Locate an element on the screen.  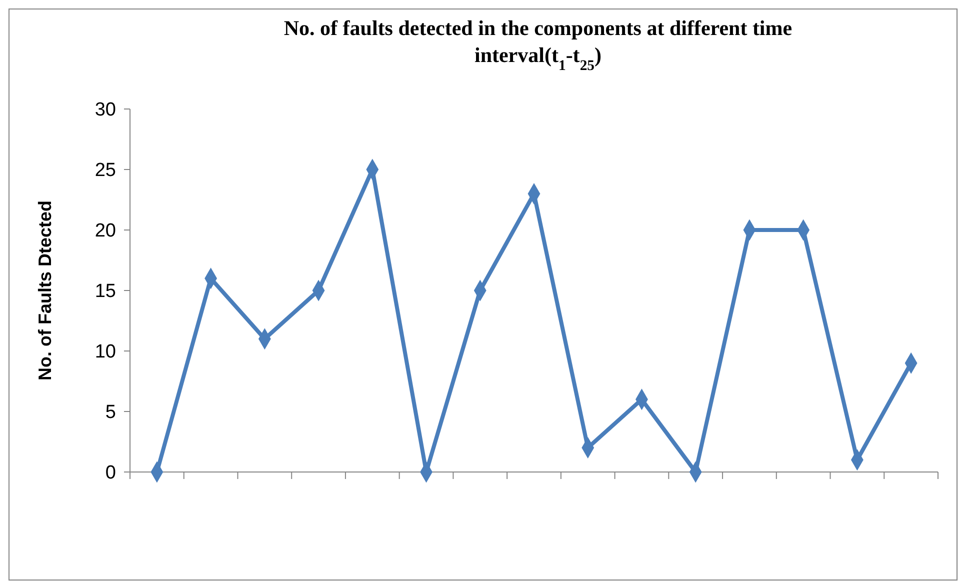
chart-title: No. of faults detected in the components at different time interval(t$_{1}$-t$_{25}$) is located at coordinates (538, 45).